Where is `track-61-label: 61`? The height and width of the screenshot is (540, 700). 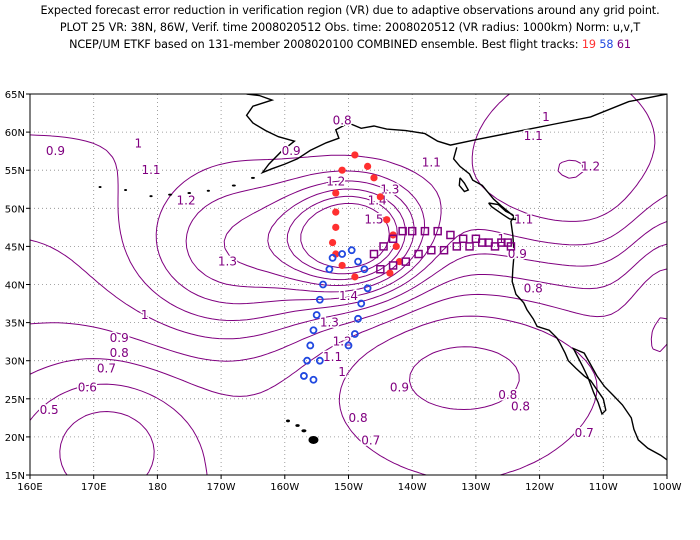 track-61-label: 61 is located at coordinates (623, 44).